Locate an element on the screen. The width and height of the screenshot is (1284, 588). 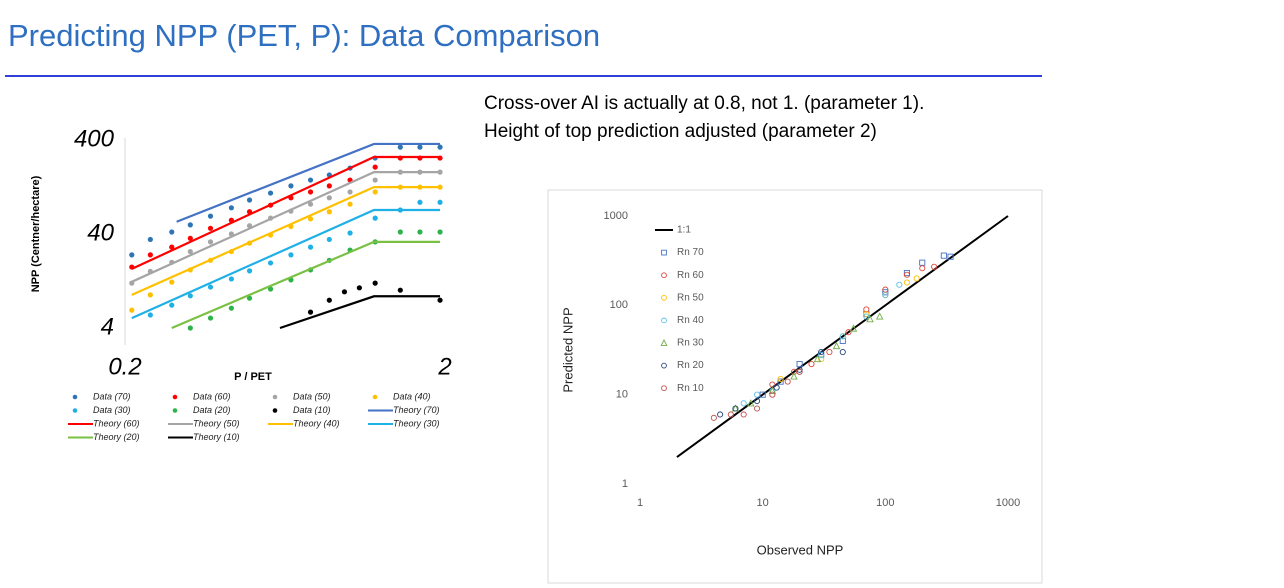
legend-label: Data (40) is located at coordinates (412, 396).